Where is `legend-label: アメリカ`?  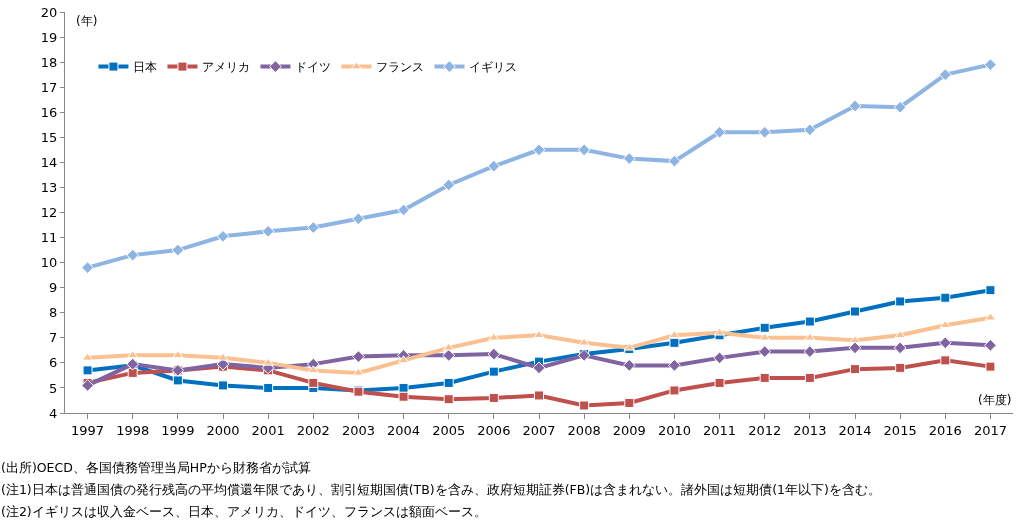 legend-label: アメリカ is located at coordinates (226, 67).